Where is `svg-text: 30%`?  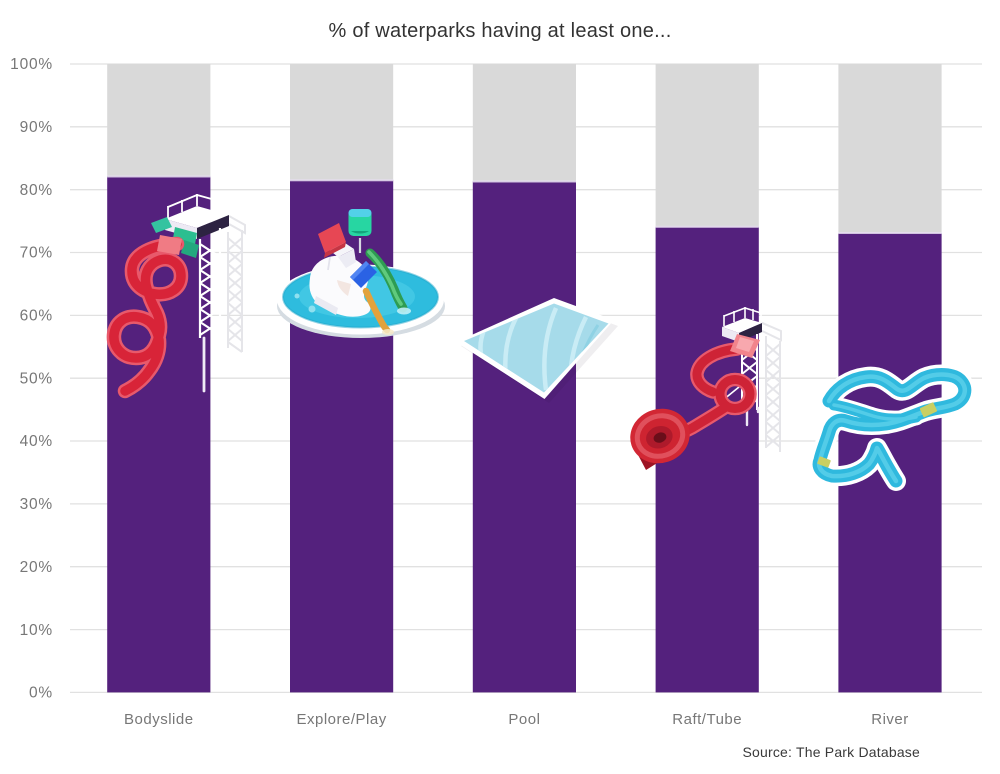 svg-text: 30% is located at coordinates (36, 504).